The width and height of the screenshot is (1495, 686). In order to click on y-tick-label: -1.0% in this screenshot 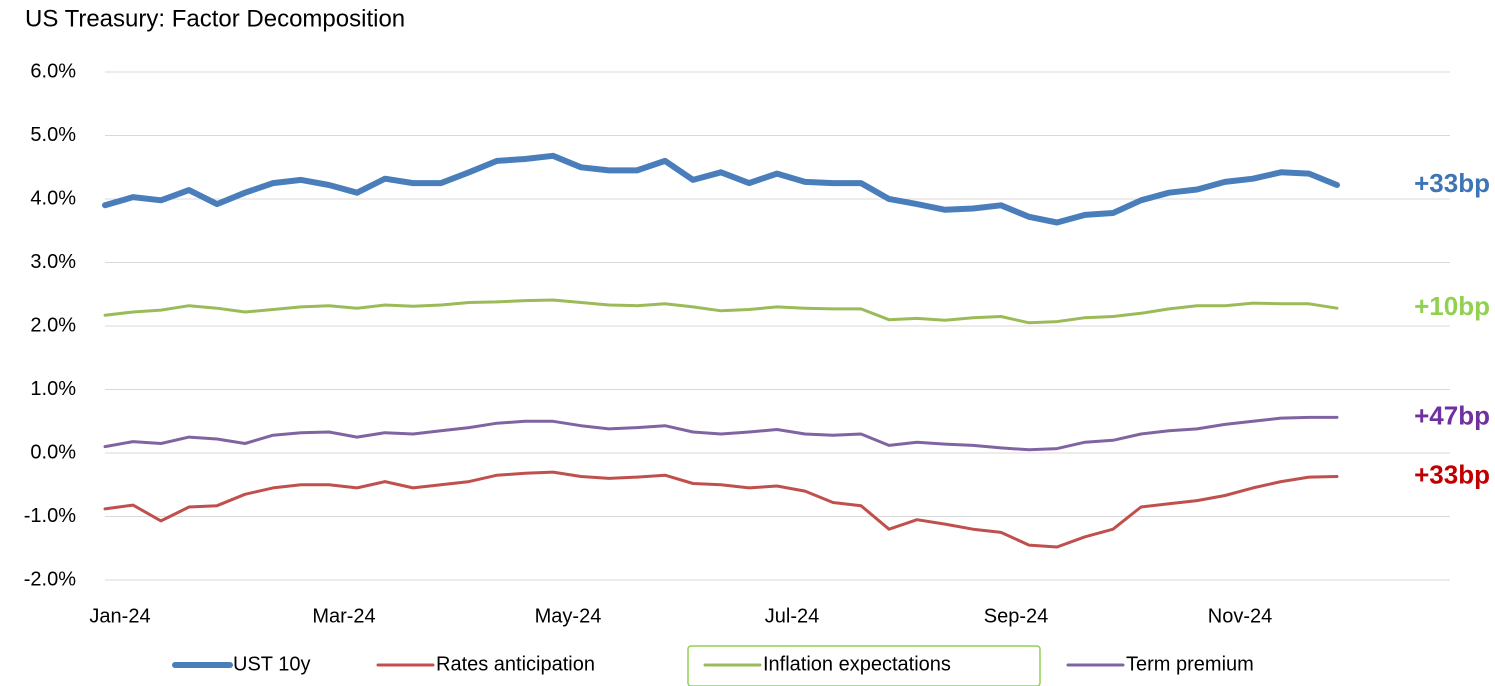, I will do `click(50, 516)`.